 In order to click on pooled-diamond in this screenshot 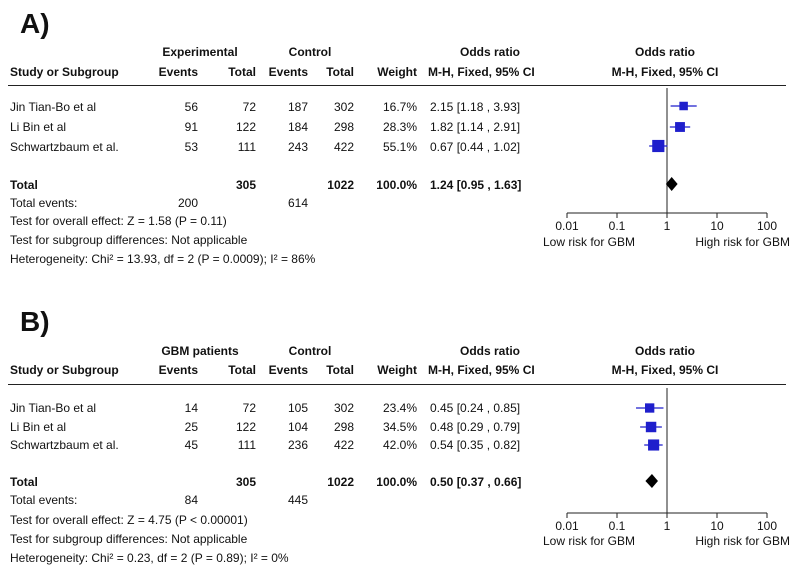, I will do `click(671, 184)`.